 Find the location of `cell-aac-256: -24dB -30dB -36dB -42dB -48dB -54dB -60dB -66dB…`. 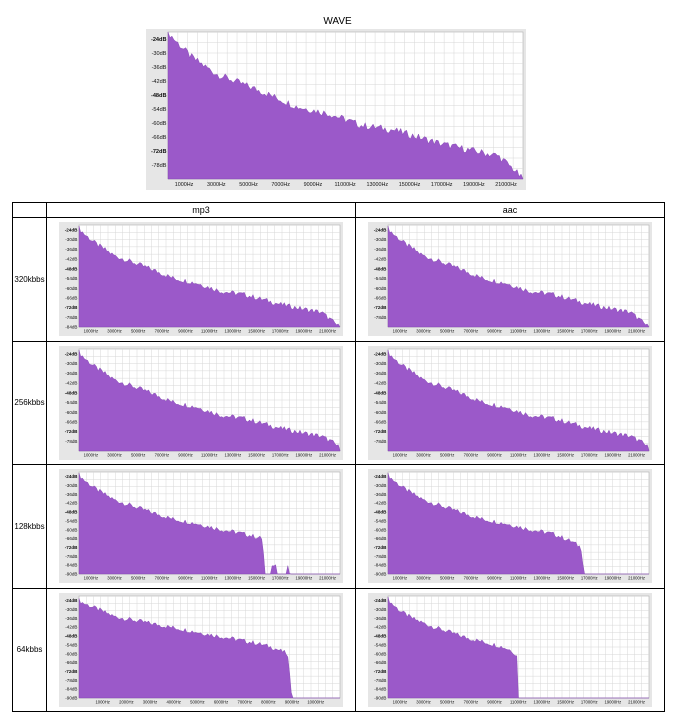

cell-aac-256: -24dB -30dB -36dB -42dB -48dB -54dB -60dB -66dB… is located at coordinates (510, 403).